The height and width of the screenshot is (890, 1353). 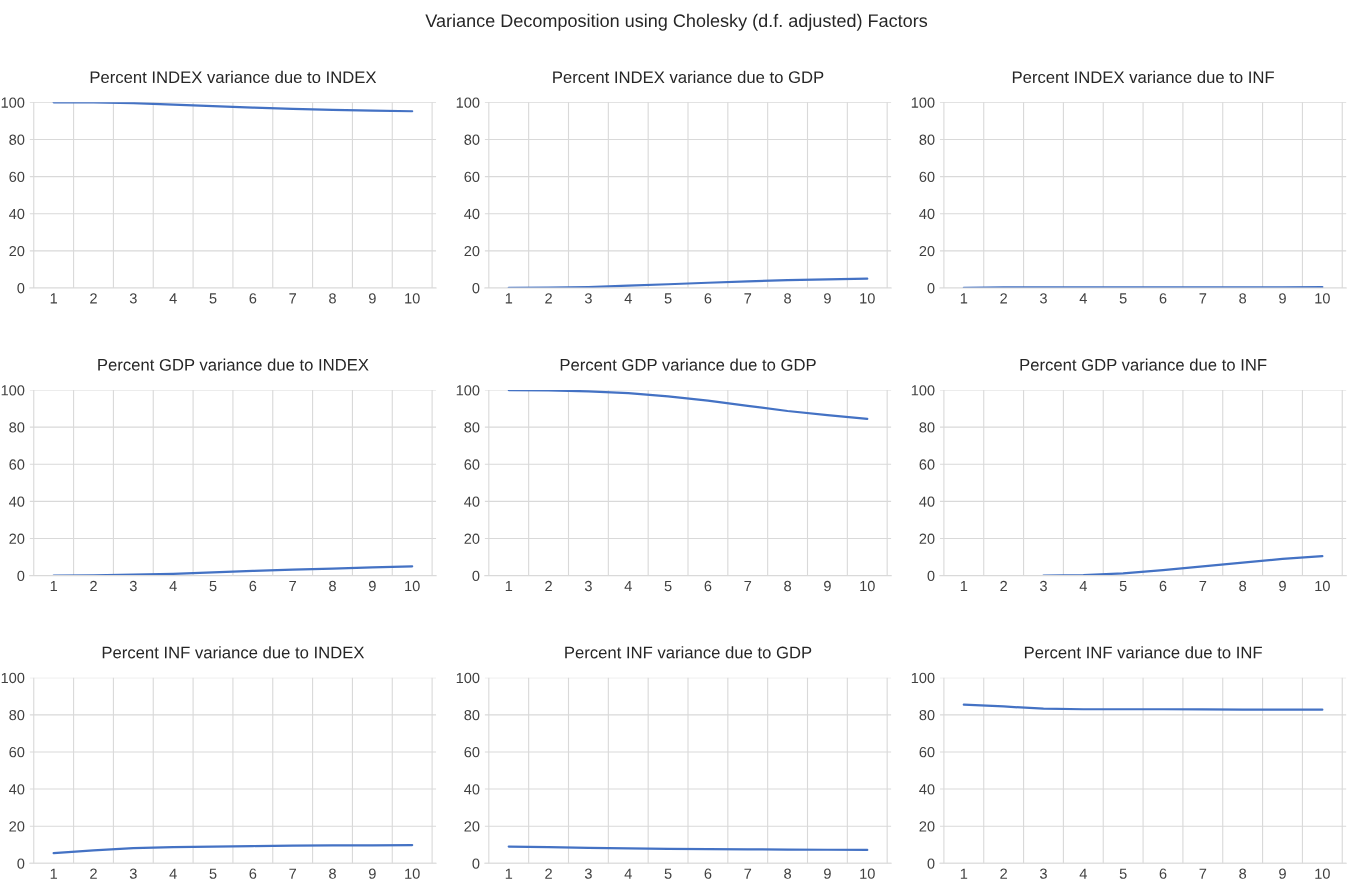 What do you see at coordinates (233, 77) in the screenshot?
I see `chart-title: Percent INDEX variance due to INDEX` at bounding box center [233, 77].